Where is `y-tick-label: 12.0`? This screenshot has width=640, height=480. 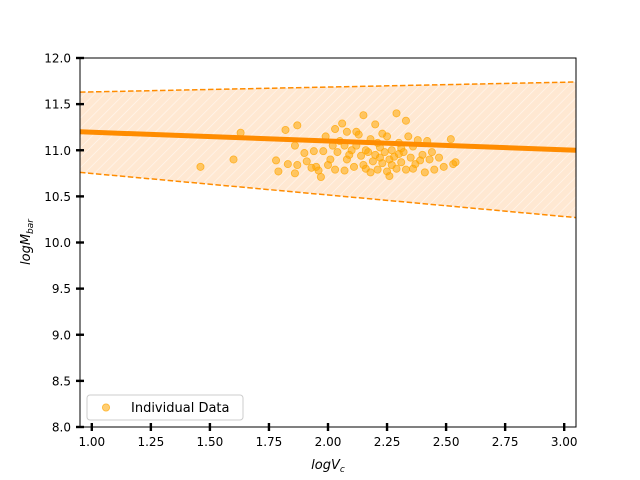
y-tick-label: 12.0 is located at coordinates (57, 59).